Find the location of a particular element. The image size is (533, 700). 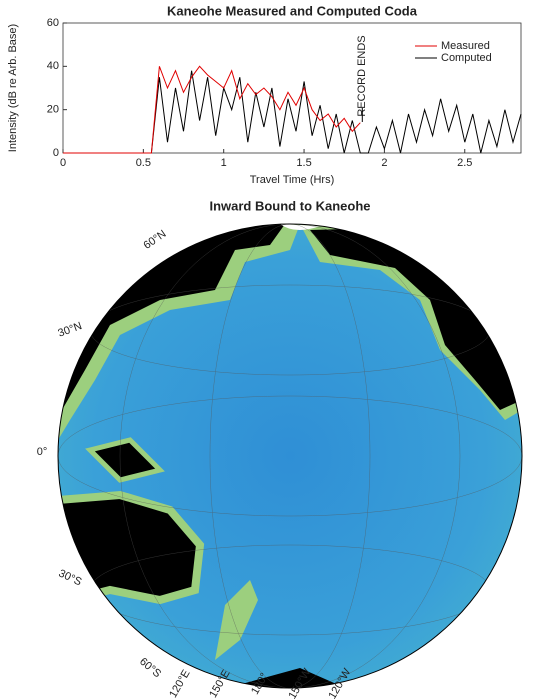

x-tick-label: 2 is located at coordinates (384, 163).